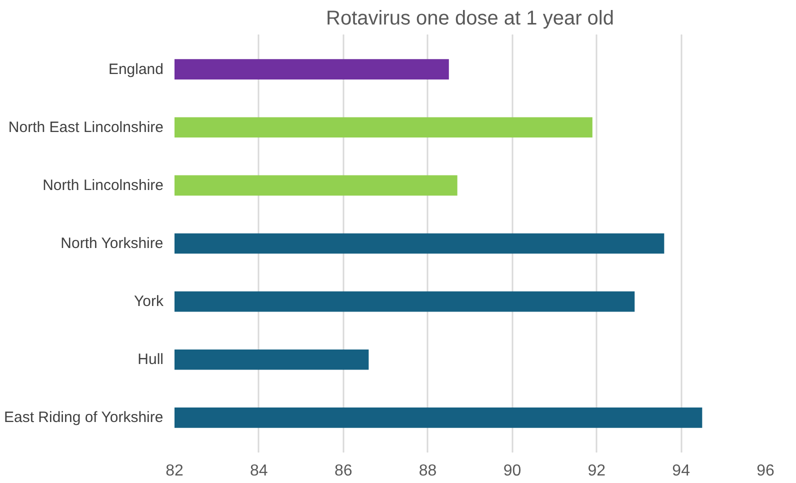 This screenshot has width=796, height=483. I want to click on y-tick-label: North Yorkshire, so click(112, 243).